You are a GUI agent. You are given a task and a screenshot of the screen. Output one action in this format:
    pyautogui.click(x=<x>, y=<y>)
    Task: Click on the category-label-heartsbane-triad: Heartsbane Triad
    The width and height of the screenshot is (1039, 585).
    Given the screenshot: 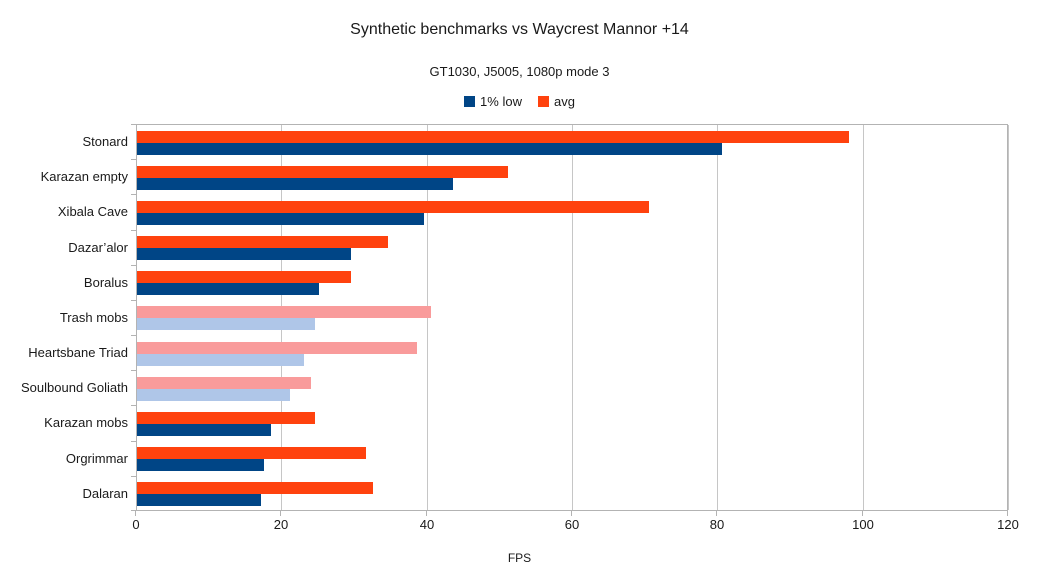 What is the action you would take?
    pyautogui.click(x=78, y=352)
    